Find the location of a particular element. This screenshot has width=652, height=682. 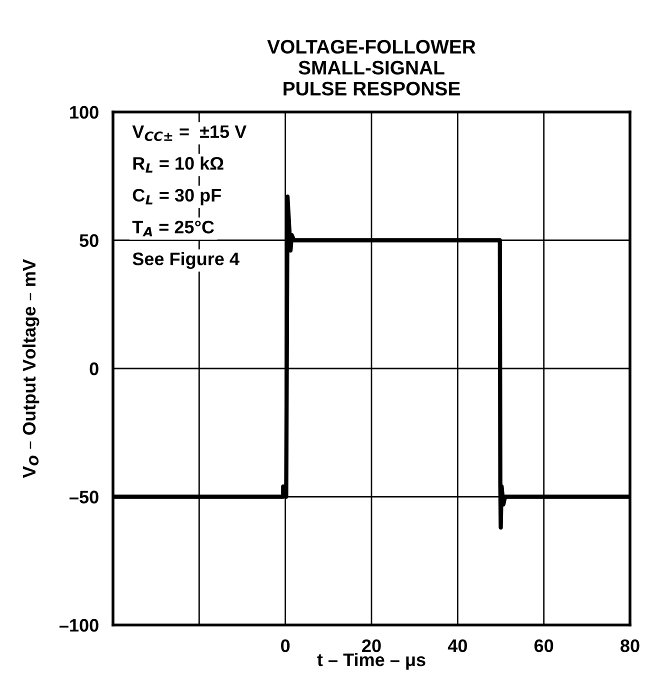

y-tick-label: 50 is located at coordinates (89, 240).